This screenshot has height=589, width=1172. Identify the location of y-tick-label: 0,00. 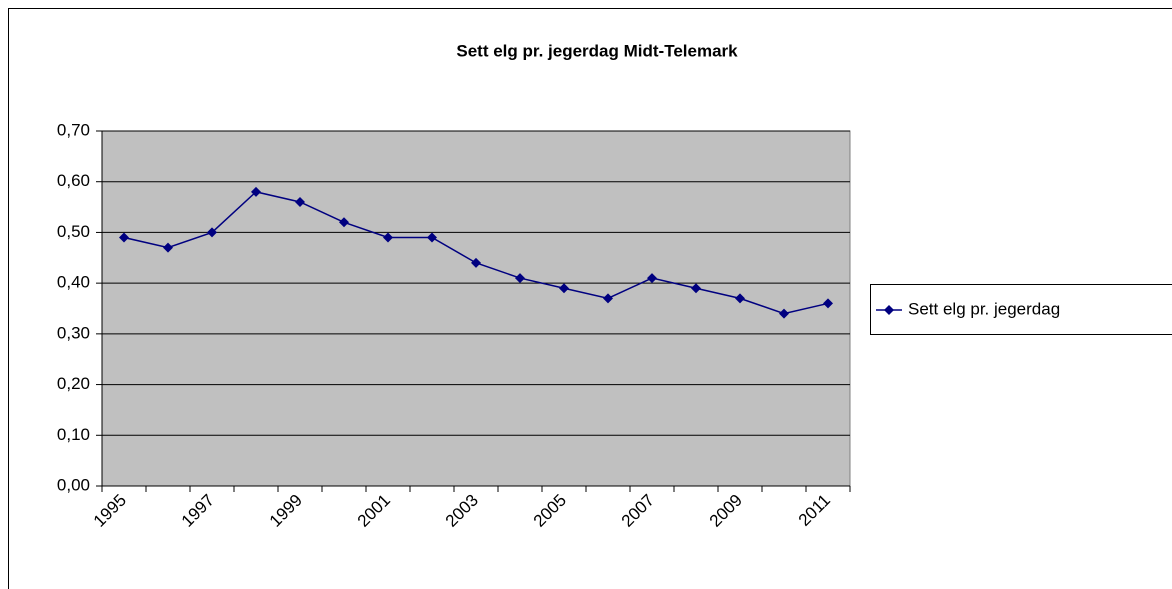
(73, 484).